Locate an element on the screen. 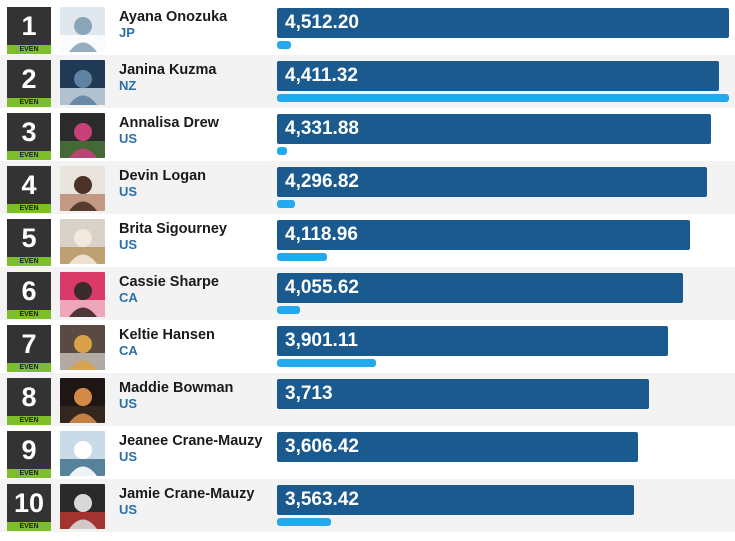 The width and height of the screenshot is (735, 541). rank-block: 2 EVEN is located at coordinates (29, 83).